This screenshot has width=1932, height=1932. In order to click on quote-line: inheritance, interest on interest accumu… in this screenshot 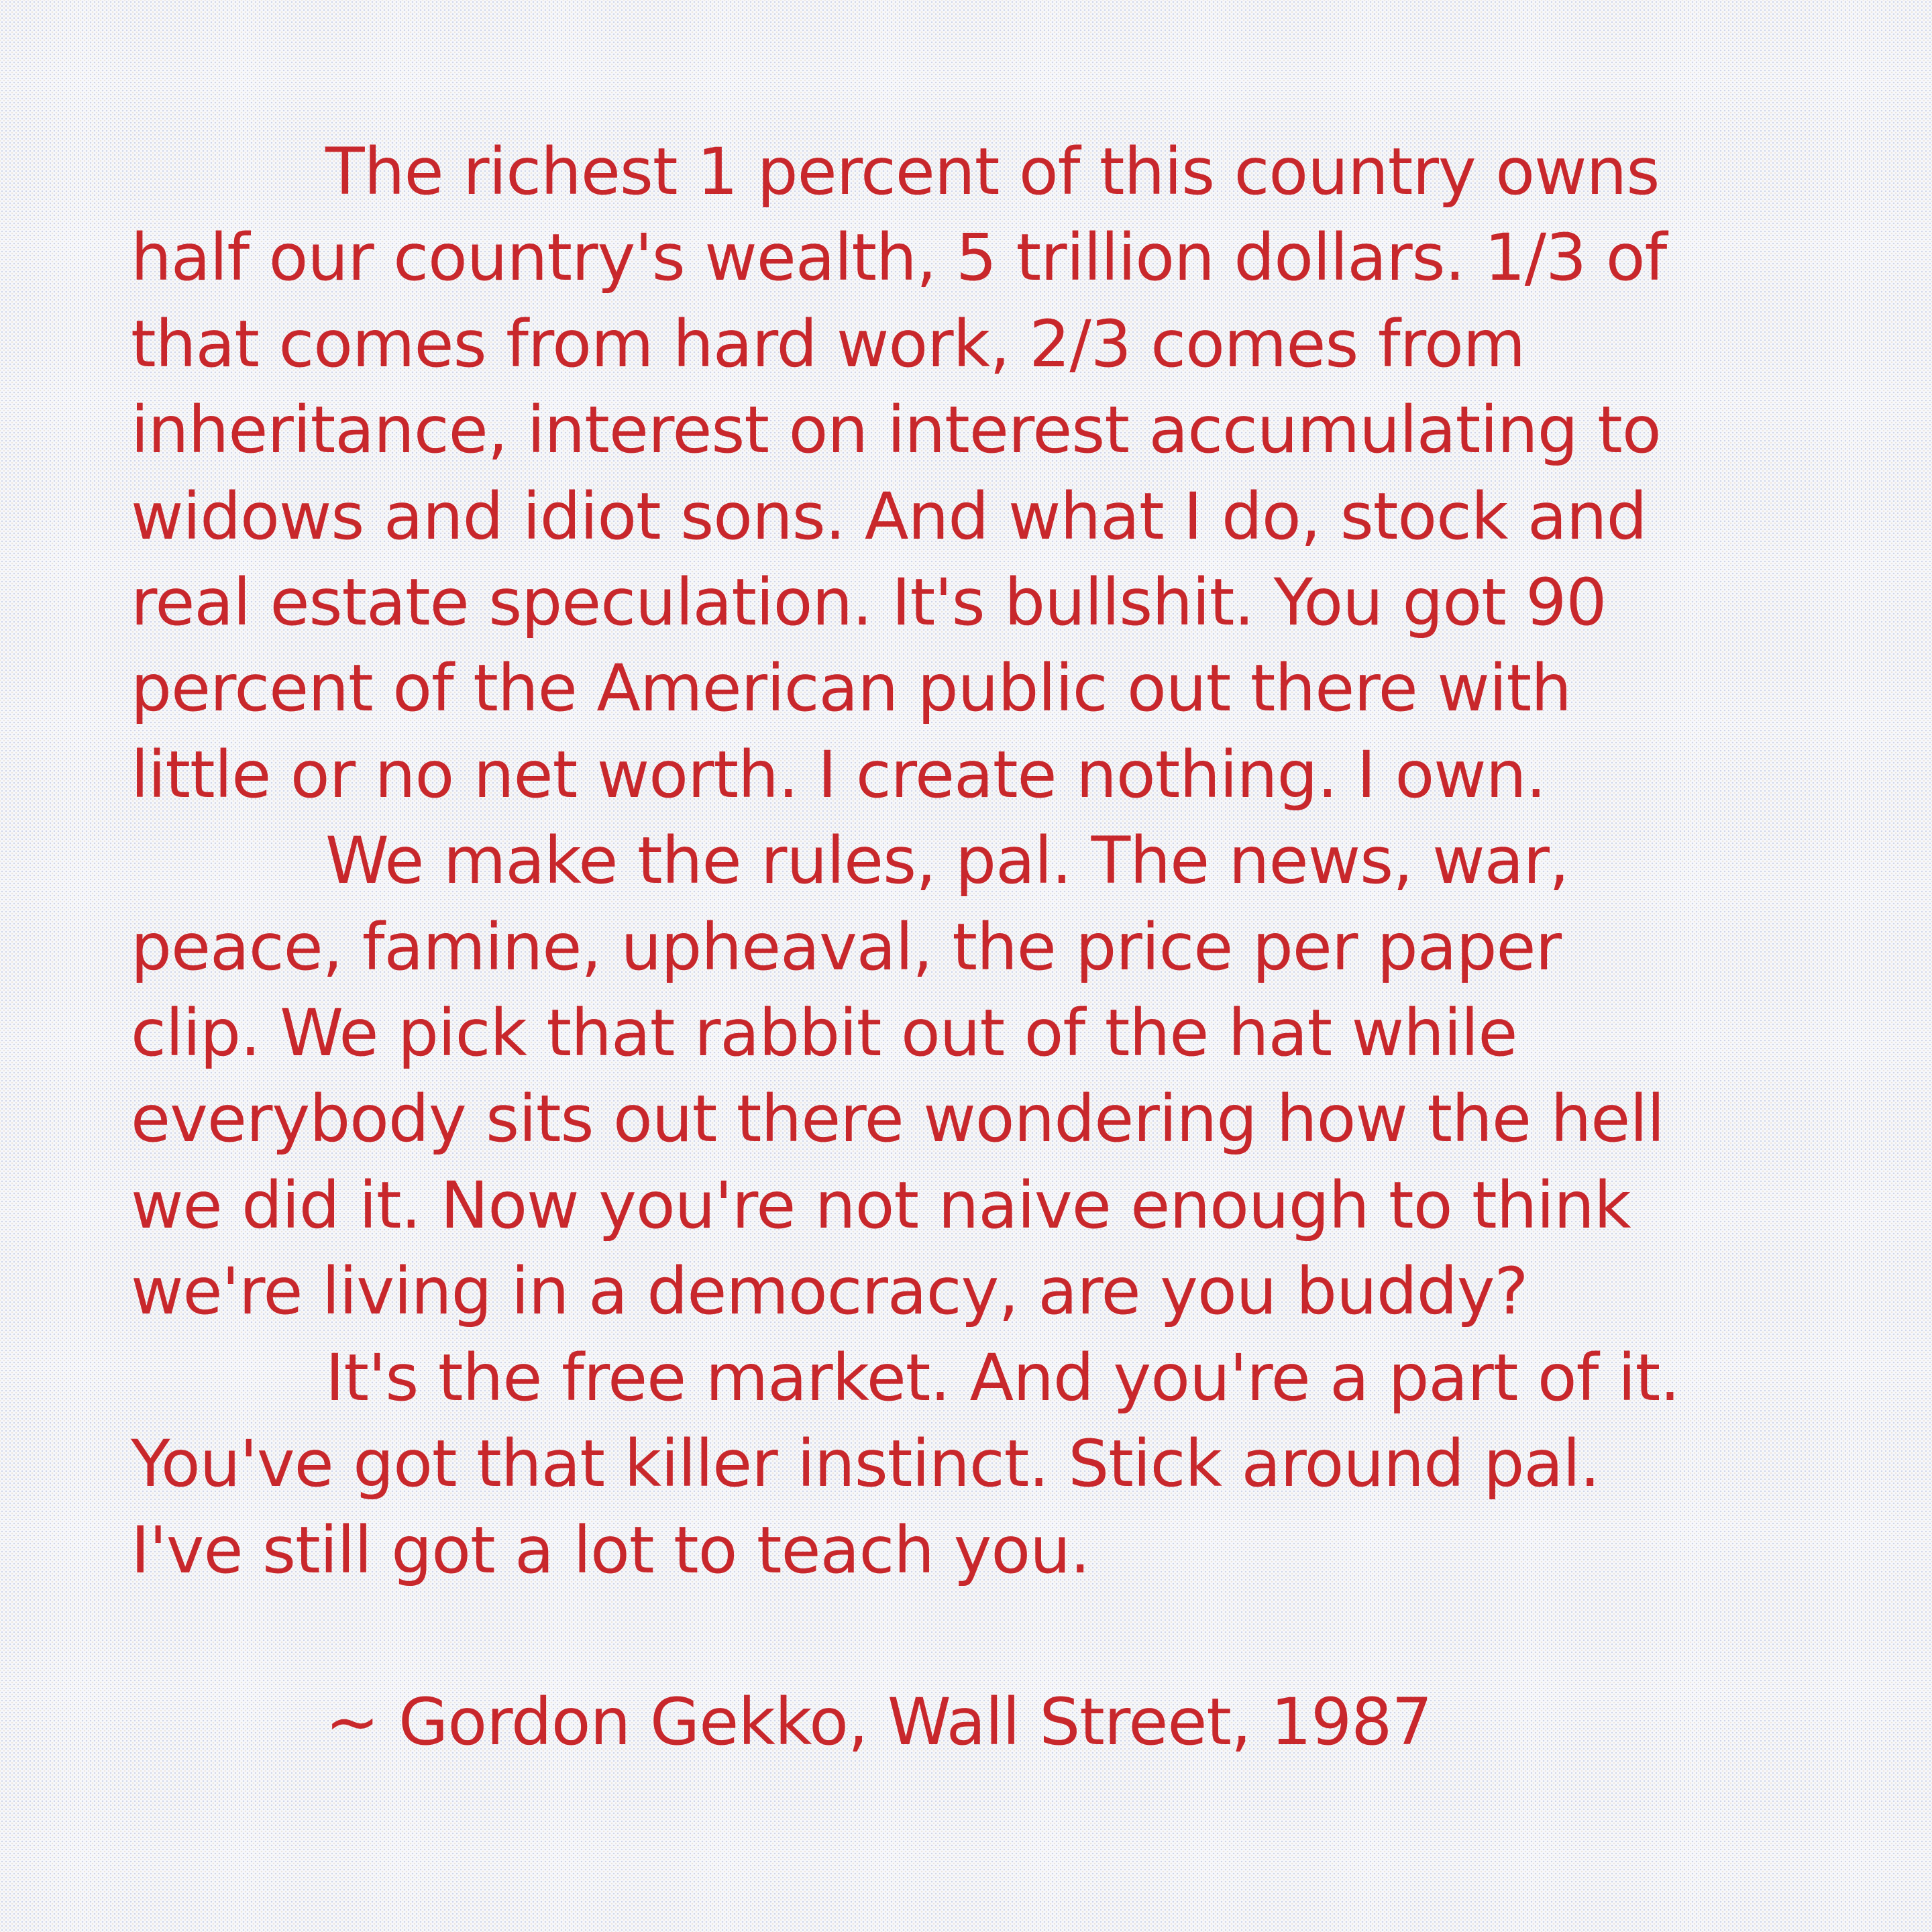, I will do `click(896, 430)`.